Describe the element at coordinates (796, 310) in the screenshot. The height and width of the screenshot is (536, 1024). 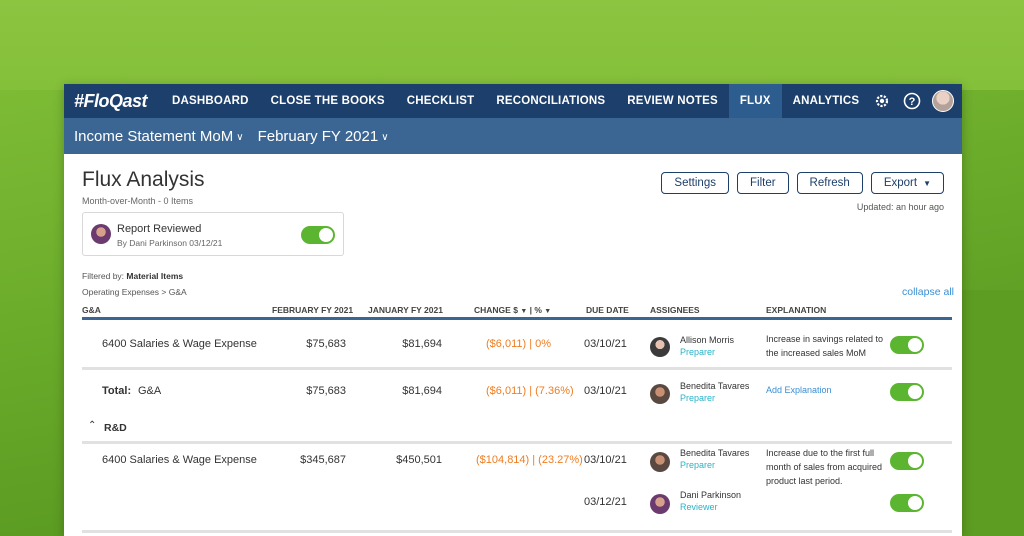
I see `header-explanation: EXPLANATION` at that location.